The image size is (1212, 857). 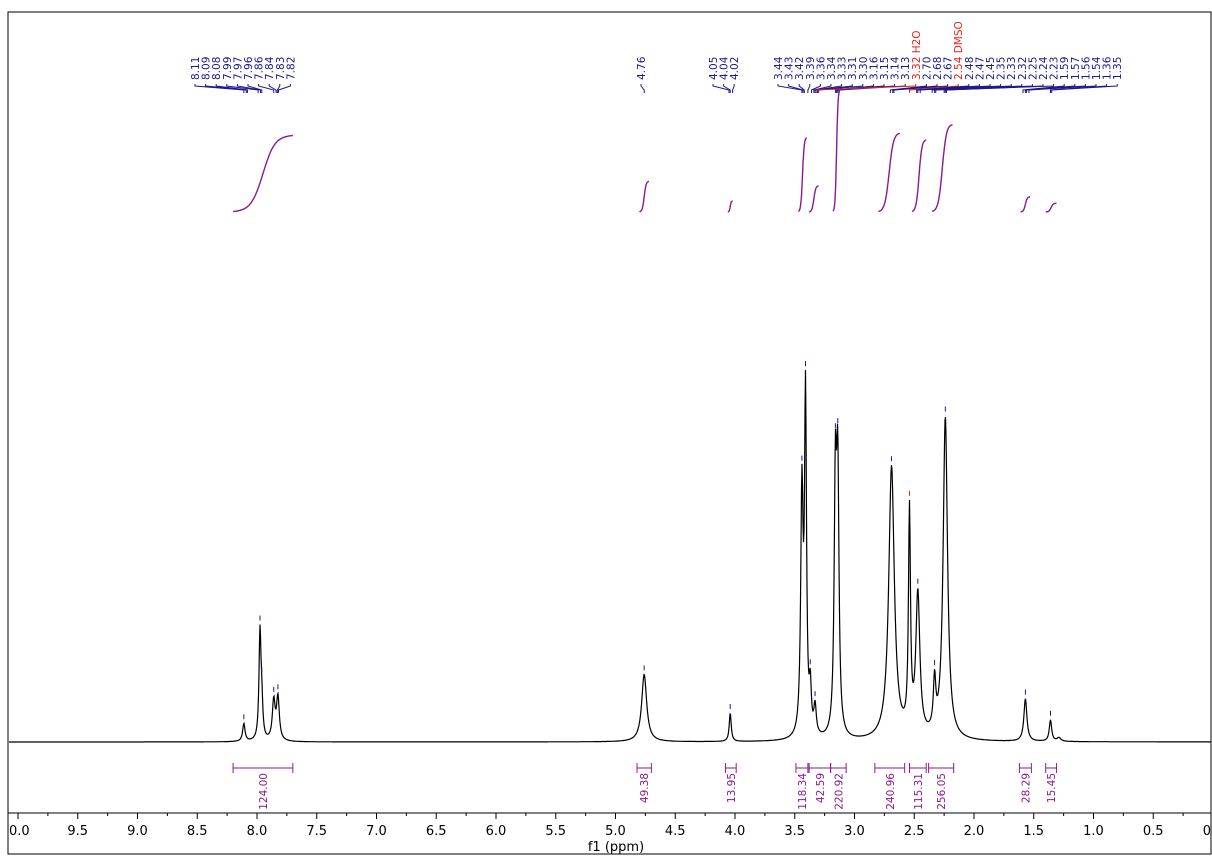 I want to click on x-tick-label: 9.5, so click(x=77, y=831).